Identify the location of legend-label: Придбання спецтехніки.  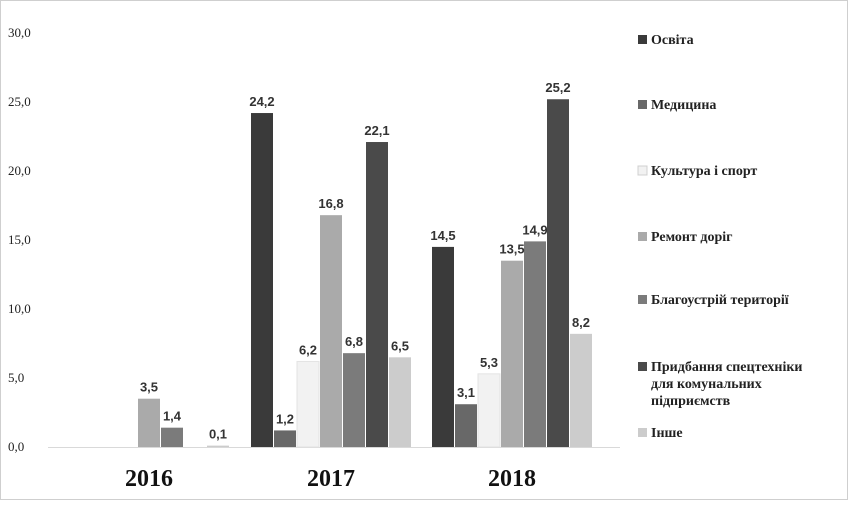
(727, 367).